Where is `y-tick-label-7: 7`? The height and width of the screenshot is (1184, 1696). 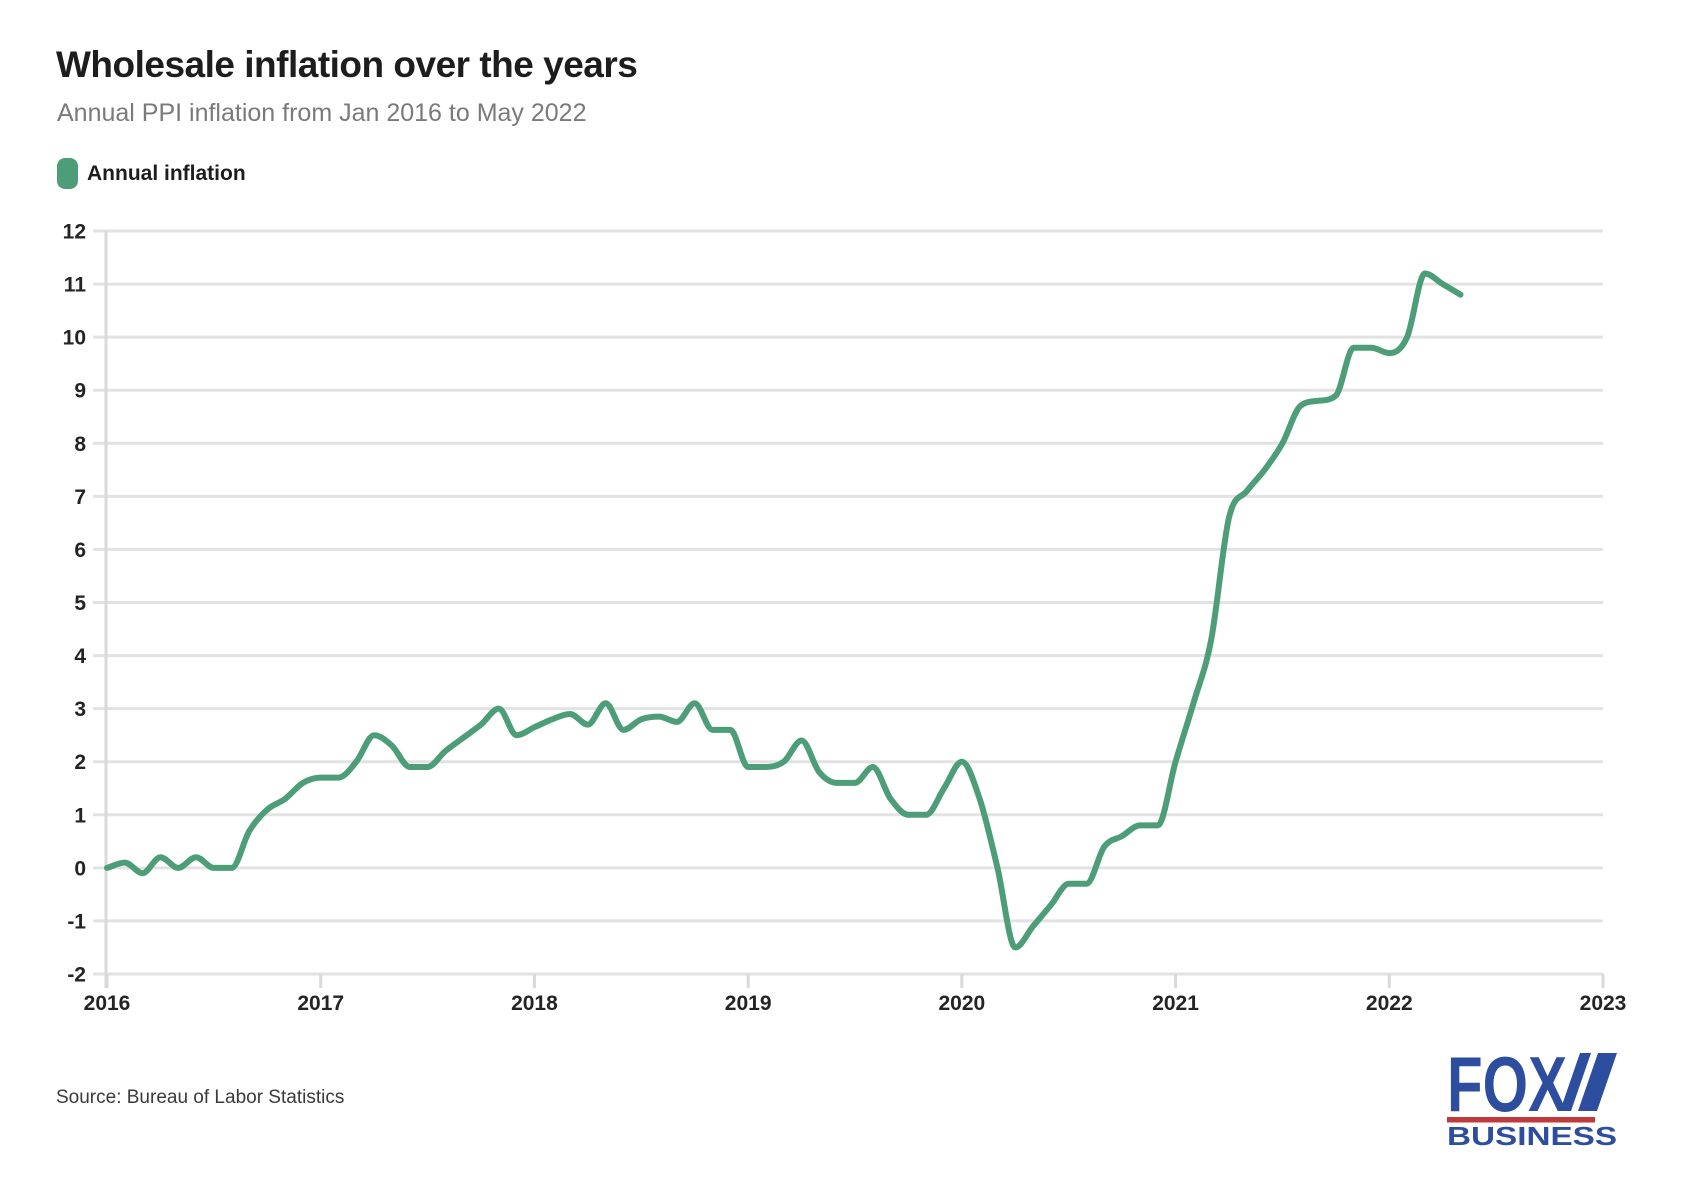
y-tick-label-7: 7 is located at coordinates (80, 497).